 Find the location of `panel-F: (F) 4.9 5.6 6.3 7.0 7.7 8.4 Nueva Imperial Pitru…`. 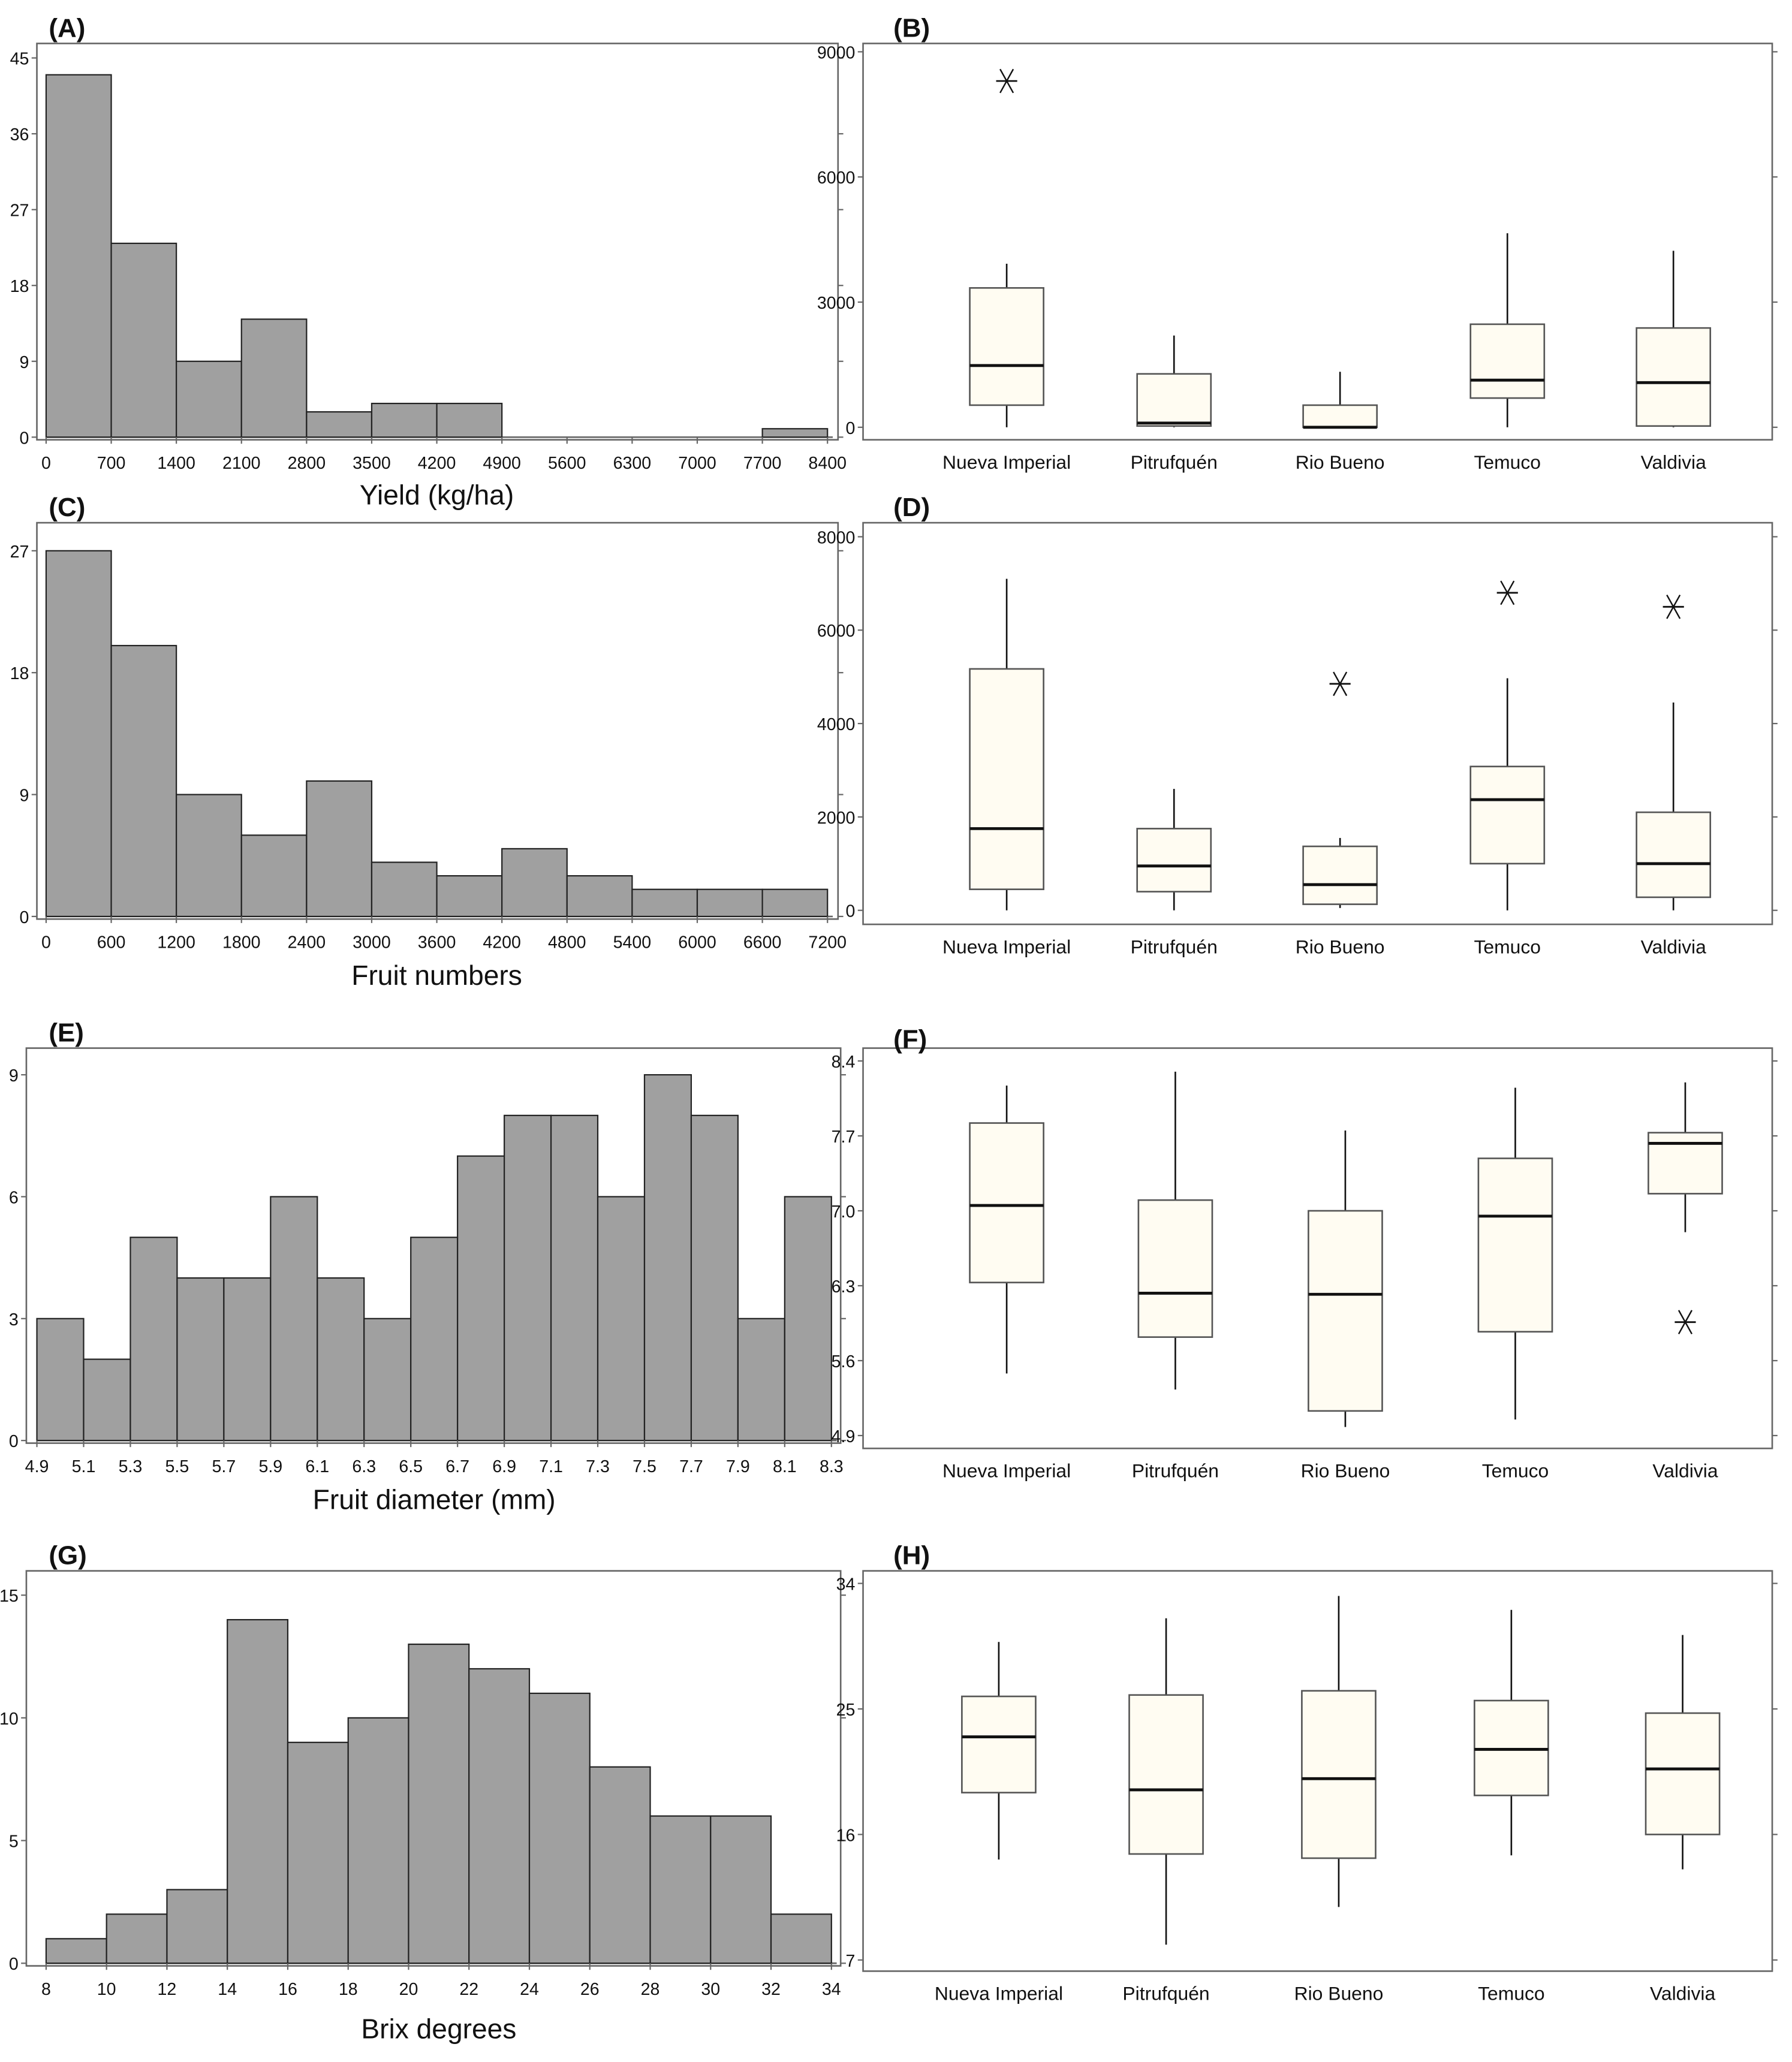

panel-F: (F) 4.9 5.6 6.3 7.0 7.7 8.4 Nueva Imperial Pitru… is located at coordinates (1305, 1253).